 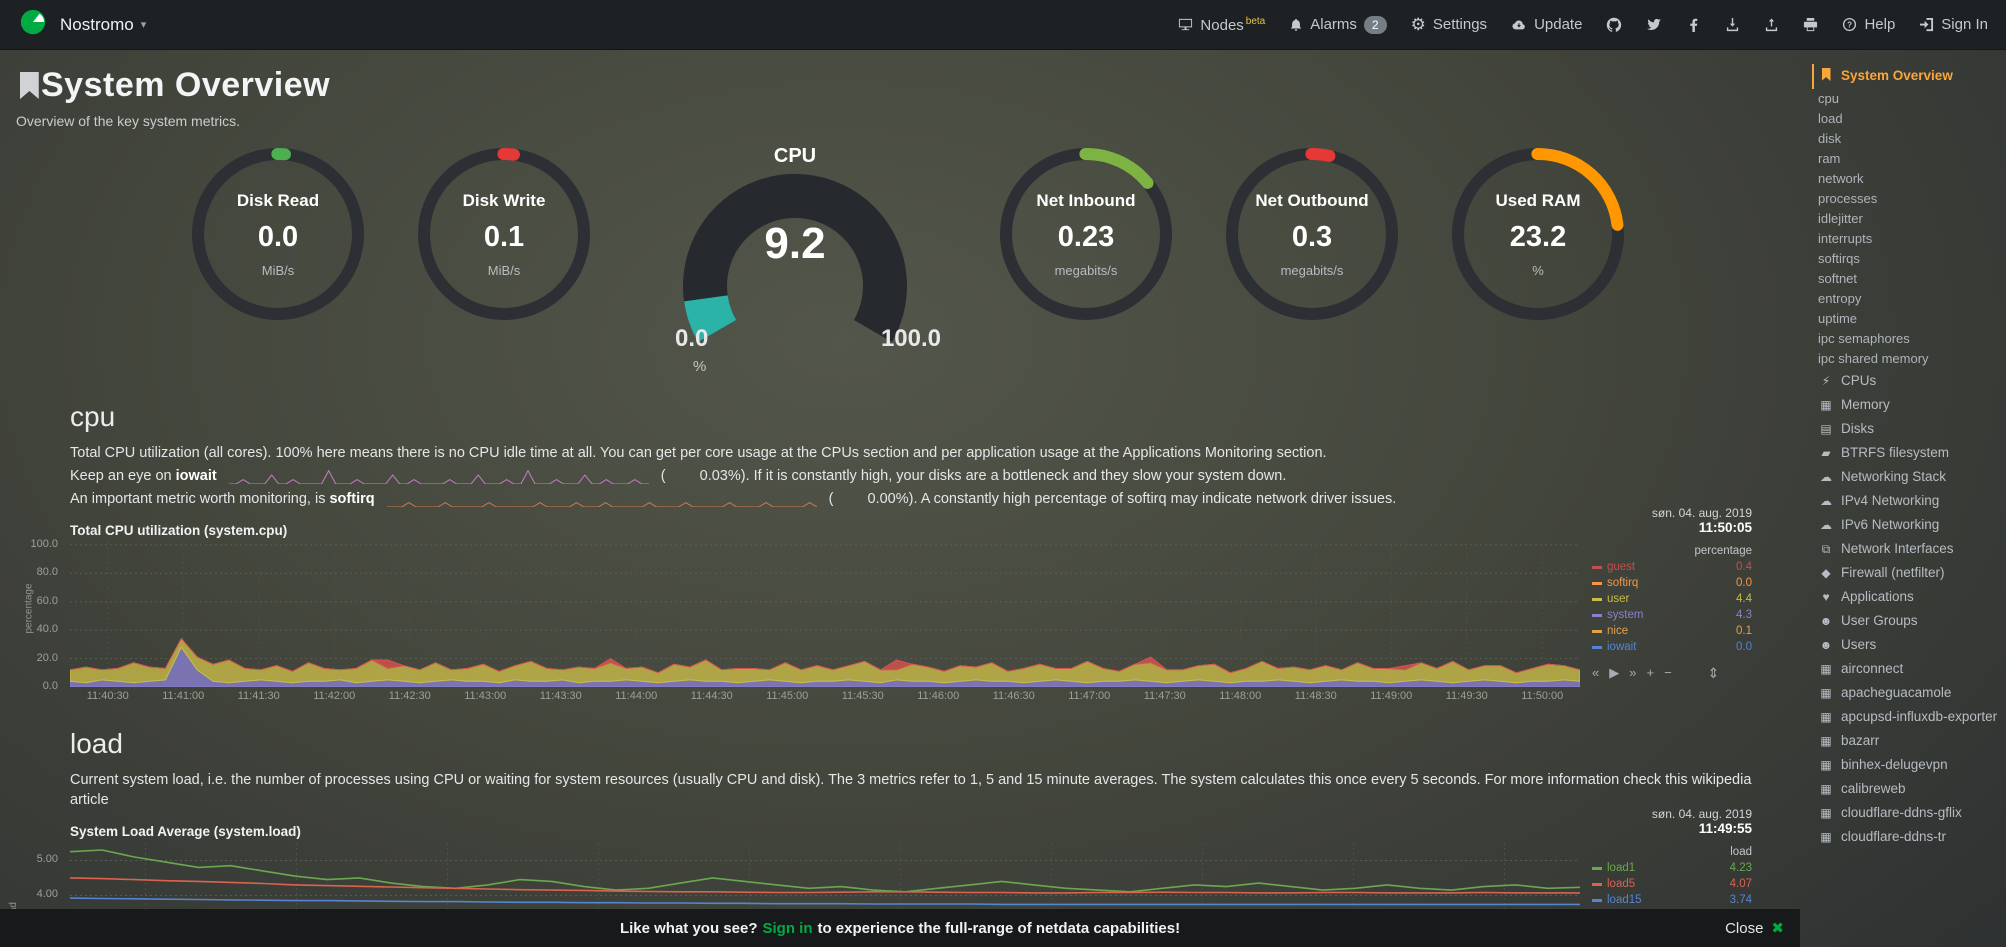 I want to click on zoom-out-icon: −, so click(x=1668, y=672).